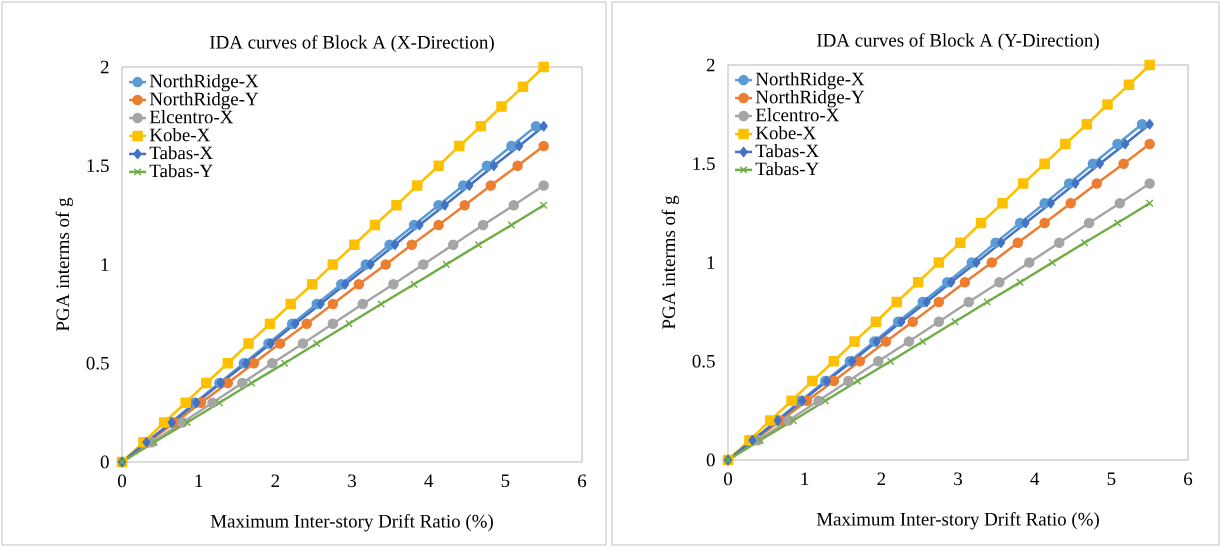 The width and height of the screenshot is (1221, 547). What do you see at coordinates (351, 44) in the screenshot?
I see `chart-title: IDA curves of Block A (X-Direction)` at bounding box center [351, 44].